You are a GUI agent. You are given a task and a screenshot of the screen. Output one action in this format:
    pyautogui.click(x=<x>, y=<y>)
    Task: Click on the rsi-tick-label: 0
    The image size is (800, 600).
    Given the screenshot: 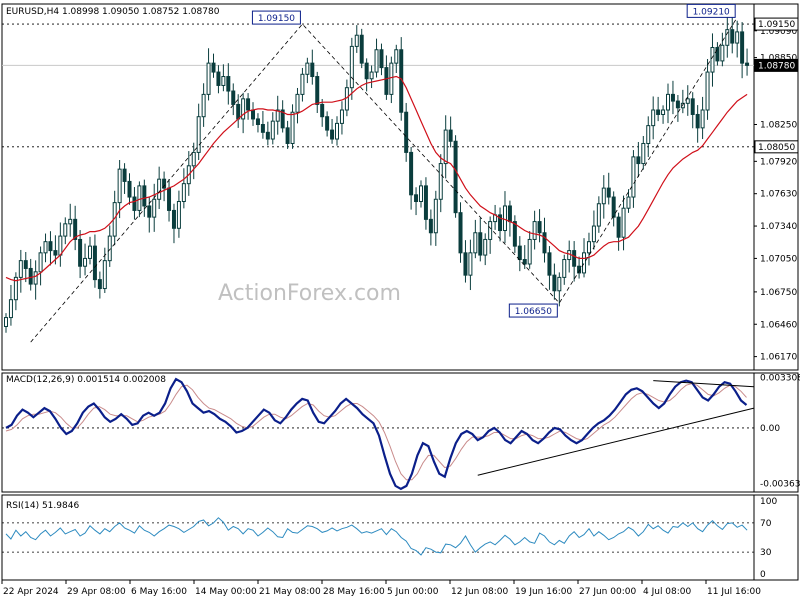 What is the action you would take?
    pyautogui.click(x=763, y=575)
    